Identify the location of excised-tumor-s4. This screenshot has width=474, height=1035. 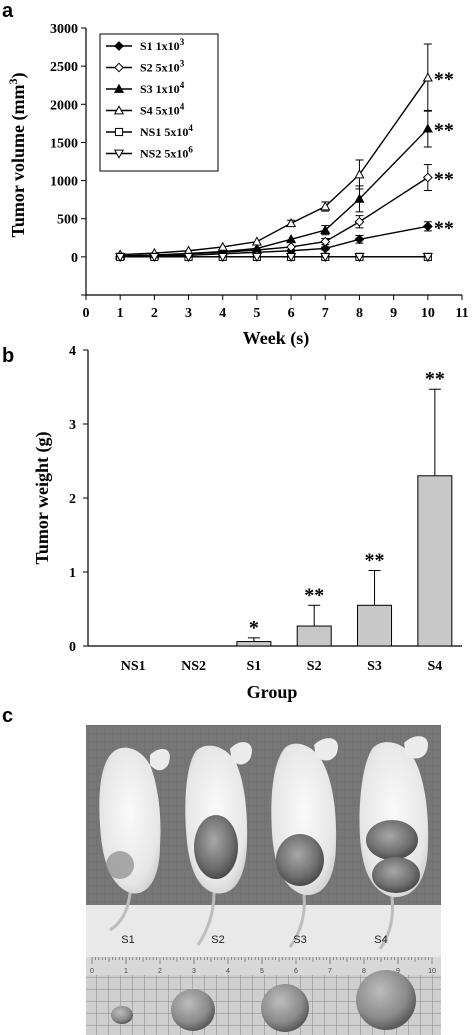
(386, 1000).